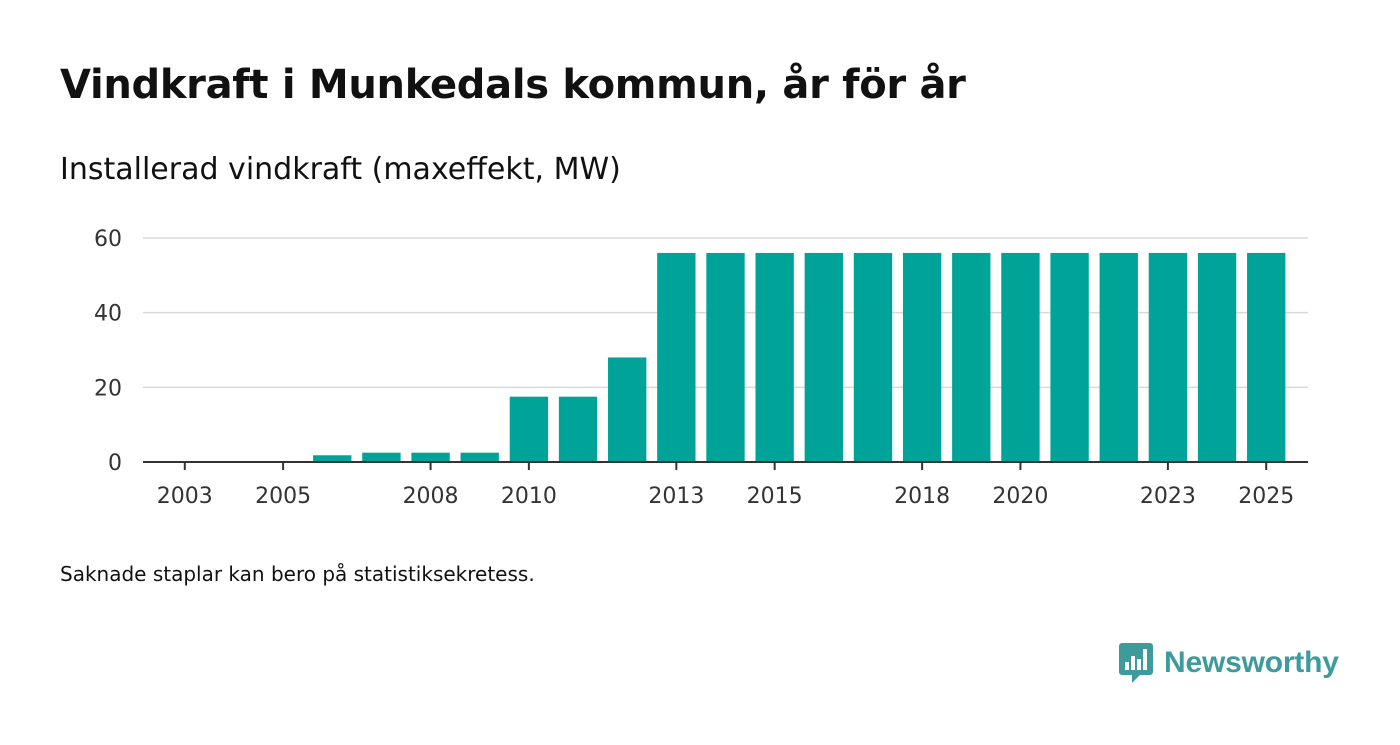 This screenshot has height=745, width=1400. Describe the element at coordinates (283, 496) in the screenshot. I see `x-tick-label: 2005` at that location.